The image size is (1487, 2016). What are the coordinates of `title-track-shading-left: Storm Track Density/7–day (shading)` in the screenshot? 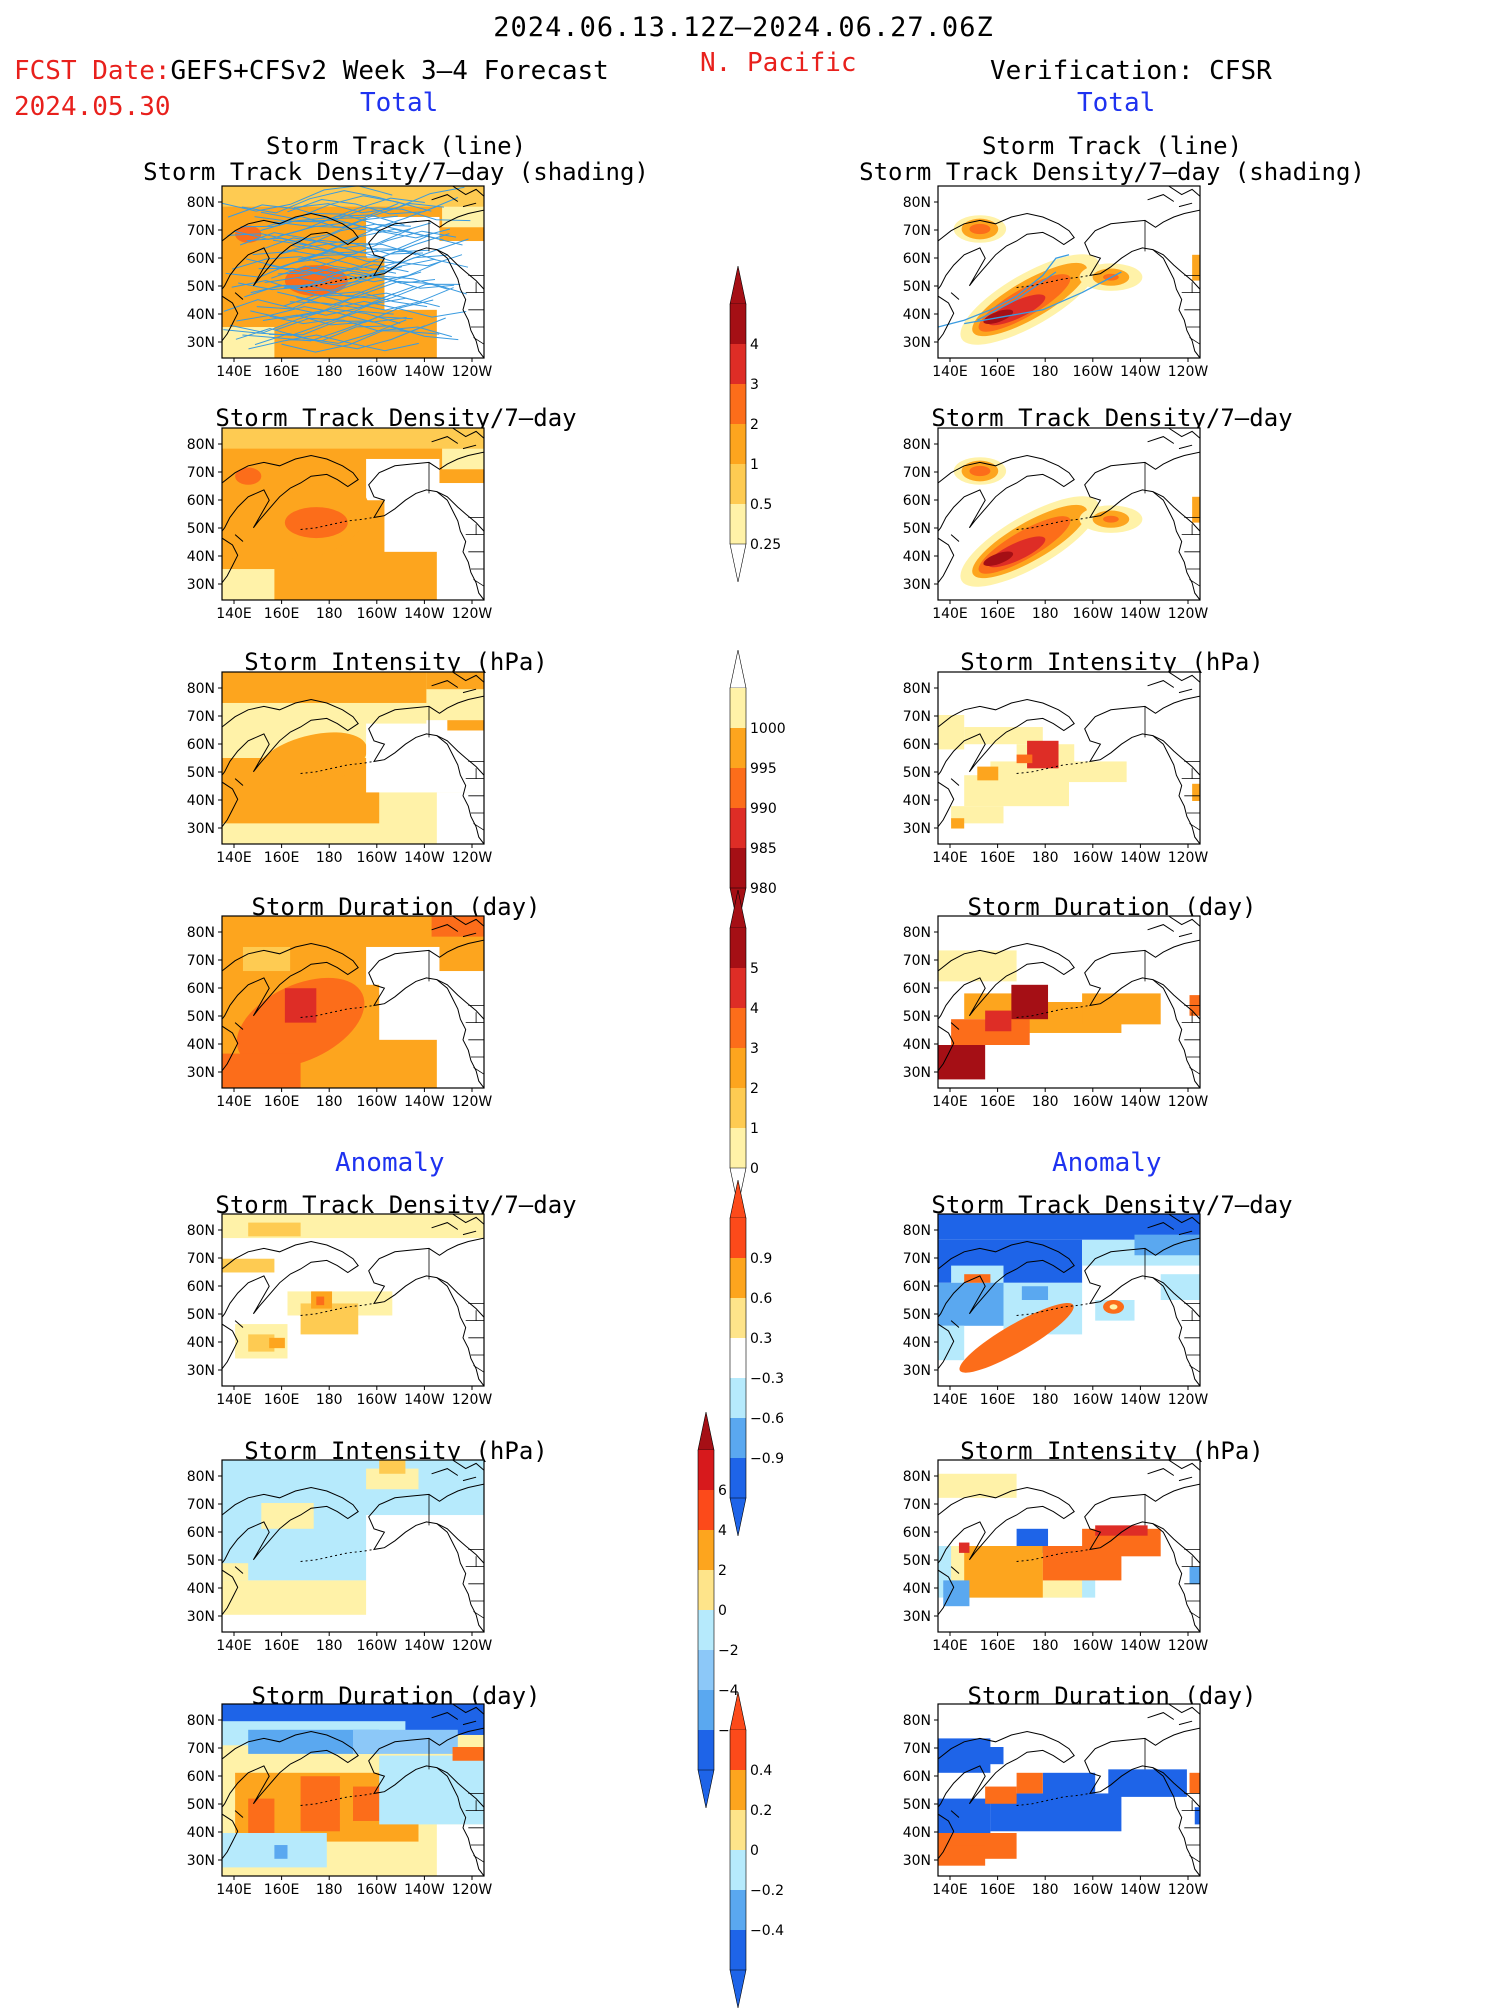 It's located at (396, 172).